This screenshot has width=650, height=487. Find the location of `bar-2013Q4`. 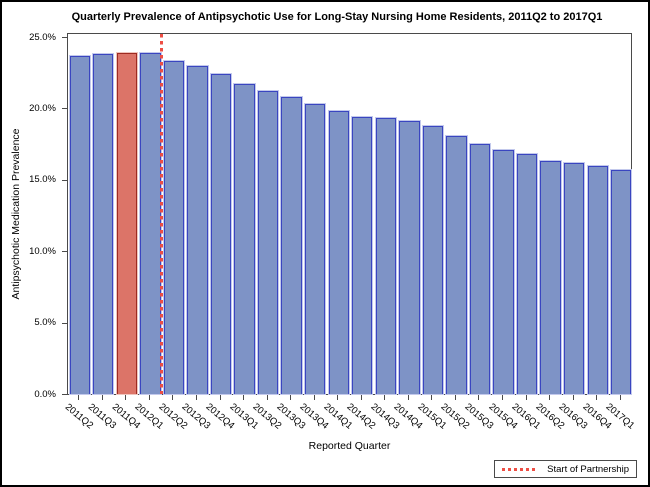

bar-2013Q4 is located at coordinates (315, 249).